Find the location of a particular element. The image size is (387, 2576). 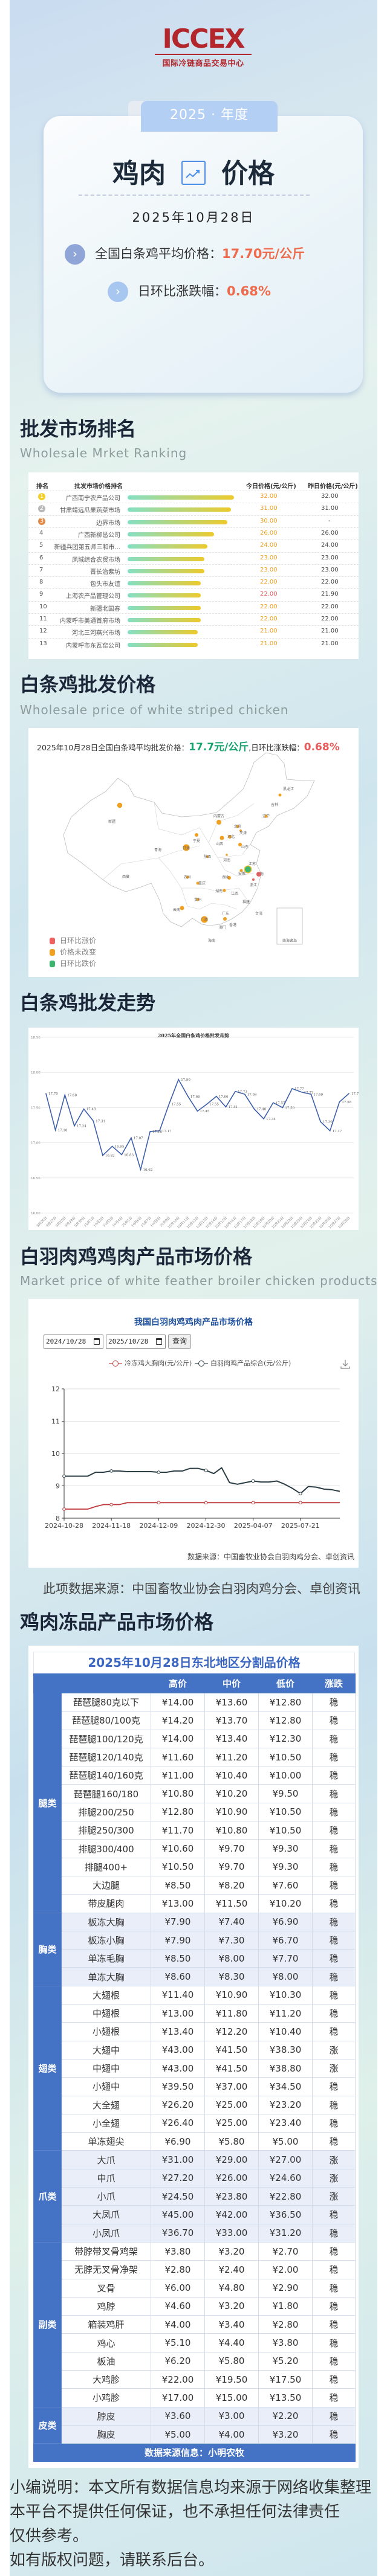

download-icon is located at coordinates (345, 1365).